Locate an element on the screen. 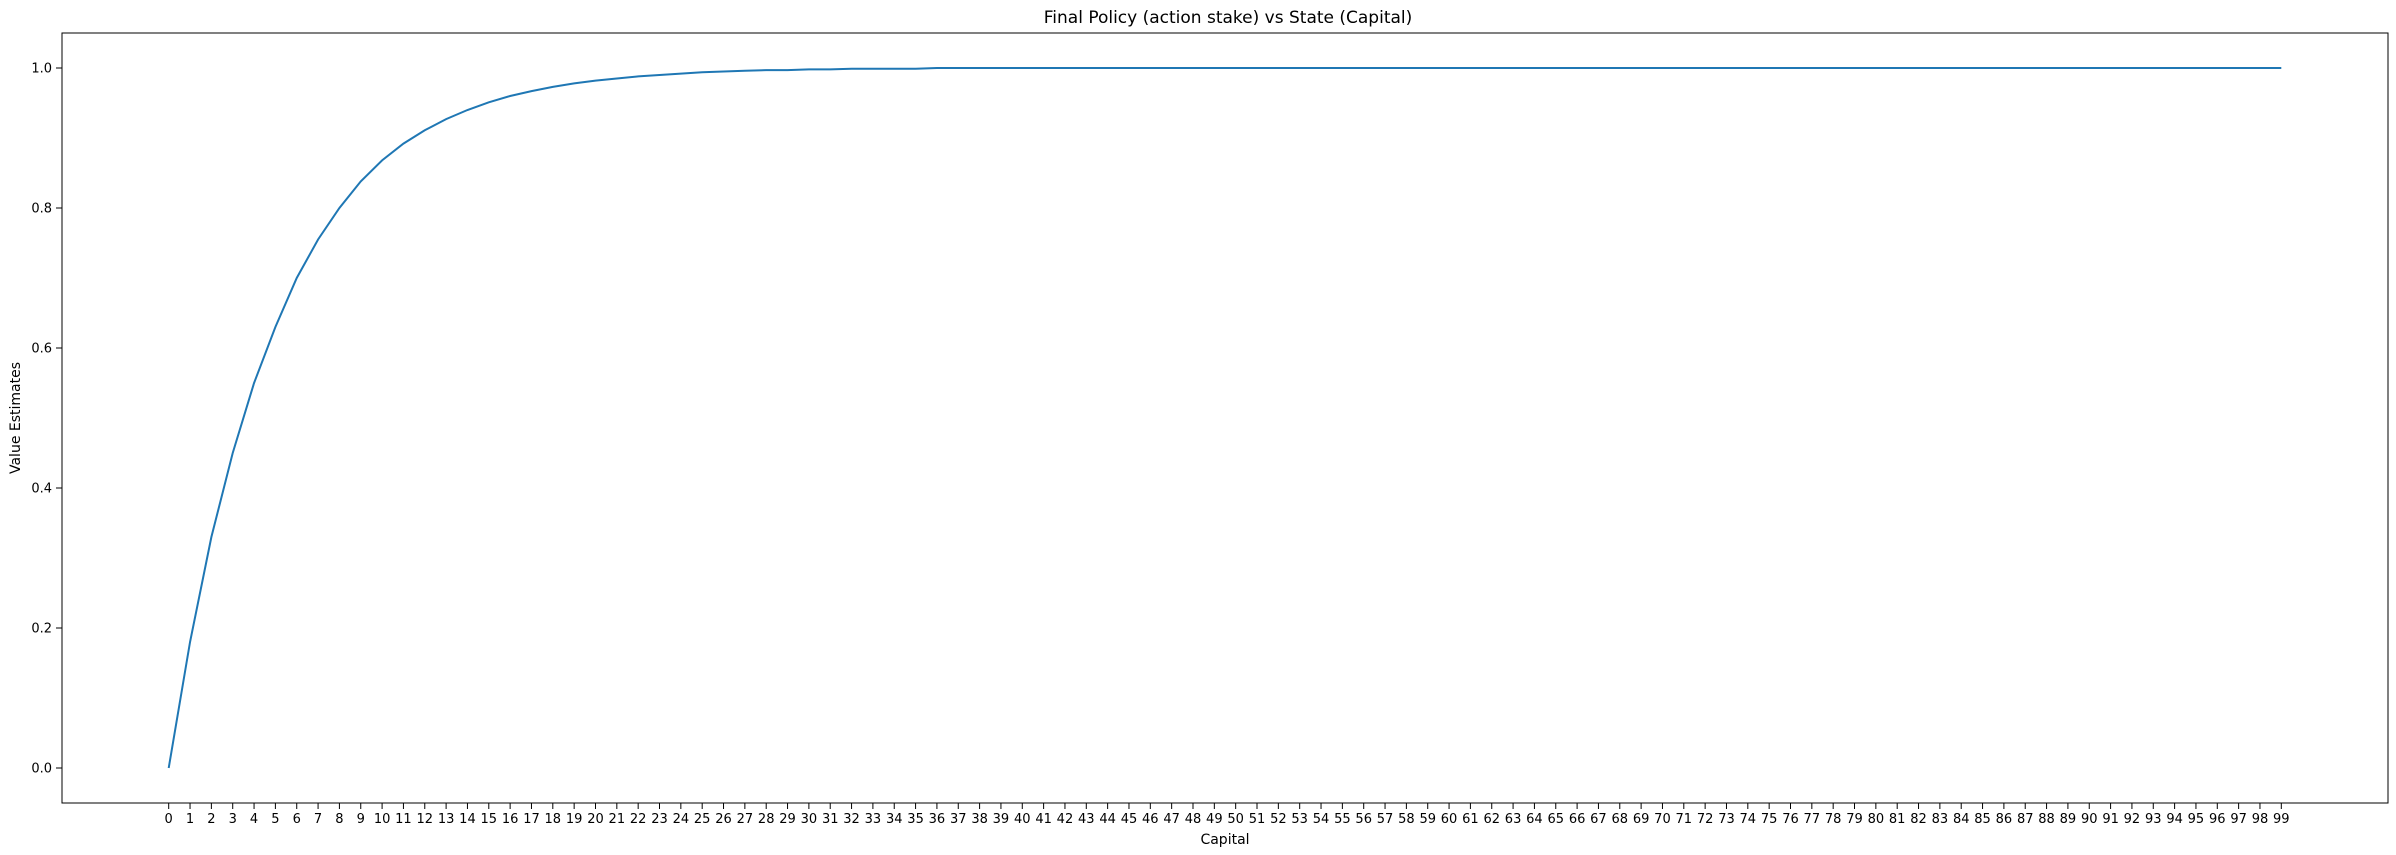 The height and width of the screenshot is (855, 2396). x-tick-label: 88 is located at coordinates (2046, 819).